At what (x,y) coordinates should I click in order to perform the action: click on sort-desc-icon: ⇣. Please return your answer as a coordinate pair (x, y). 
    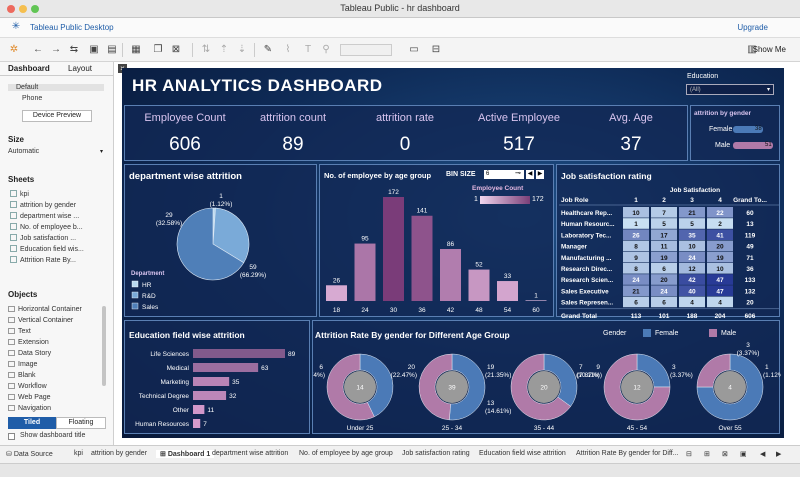
    Looking at the image, I should click on (242, 49).